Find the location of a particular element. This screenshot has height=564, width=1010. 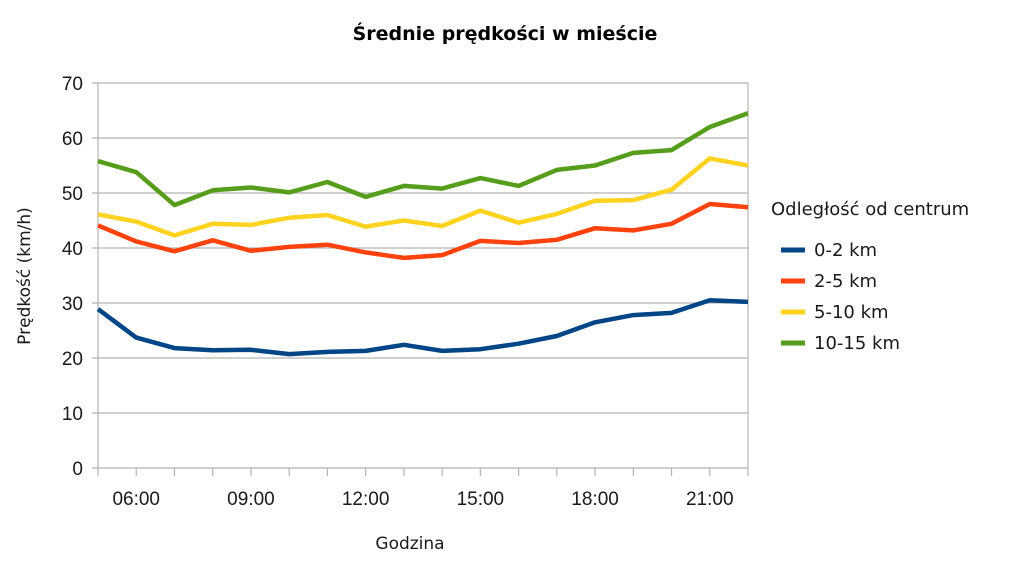

series-line-0-2km is located at coordinates (422, 327).